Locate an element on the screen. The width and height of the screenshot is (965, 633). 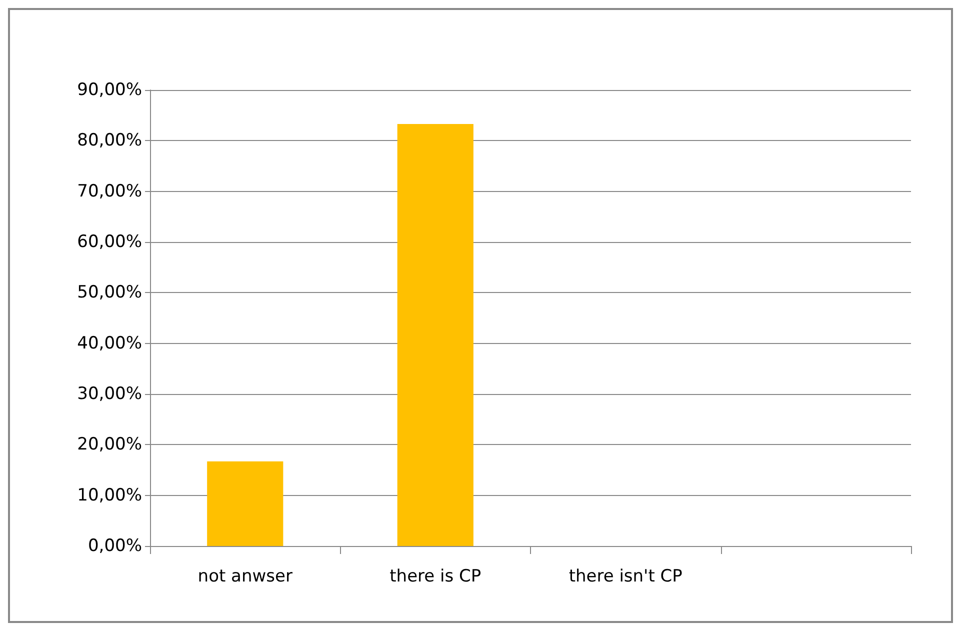
y-tick-label: 0,00% is located at coordinates (115, 546).